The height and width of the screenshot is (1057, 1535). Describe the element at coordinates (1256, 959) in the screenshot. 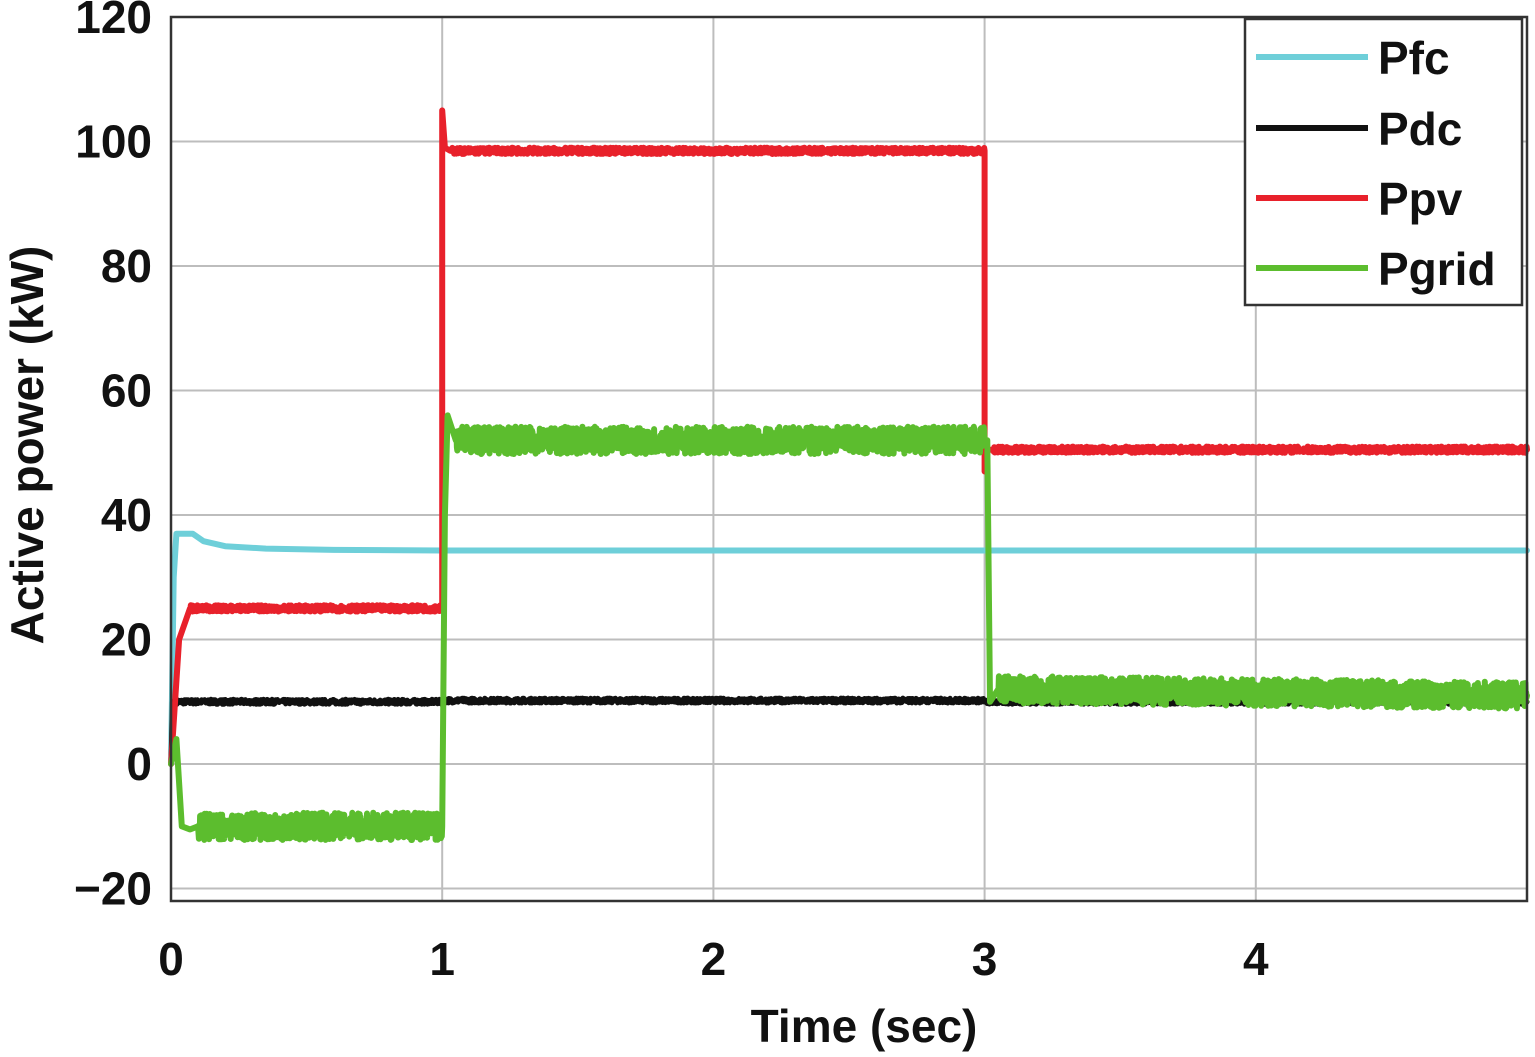

I see `x-tick-label: 4` at that location.